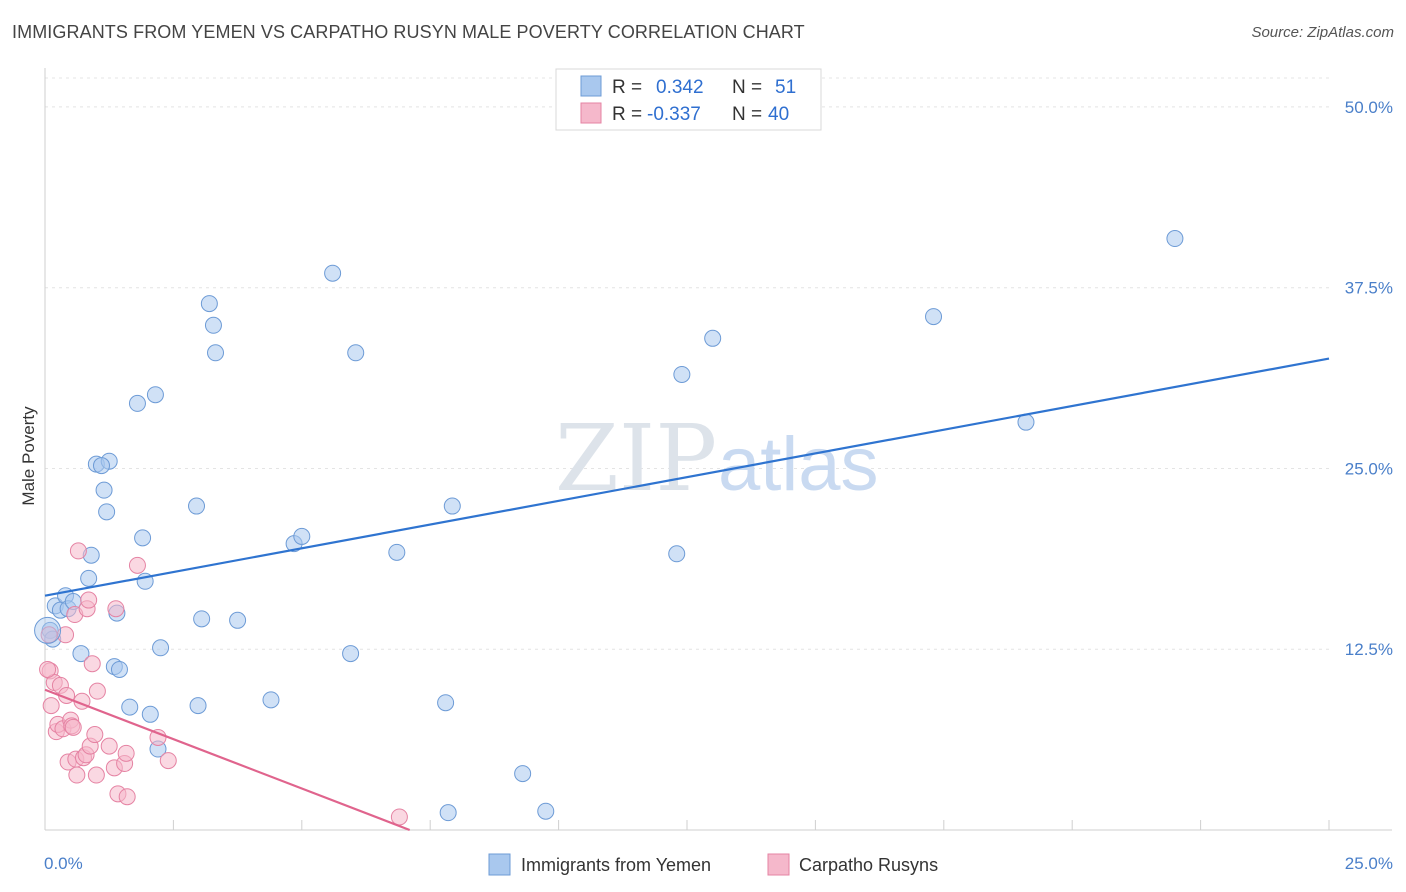 The image size is (1406, 892). What do you see at coordinates (747, 87) in the screenshot?
I see `legend-n-label-yemen: N =` at bounding box center [747, 87].